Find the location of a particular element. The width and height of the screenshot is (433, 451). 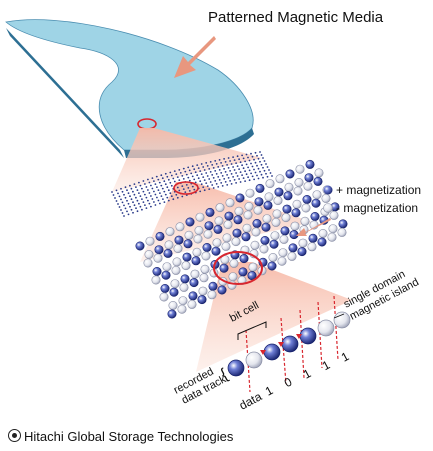

footer-text: Hitachi Global Storage Technologies is located at coordinates (129, 436).